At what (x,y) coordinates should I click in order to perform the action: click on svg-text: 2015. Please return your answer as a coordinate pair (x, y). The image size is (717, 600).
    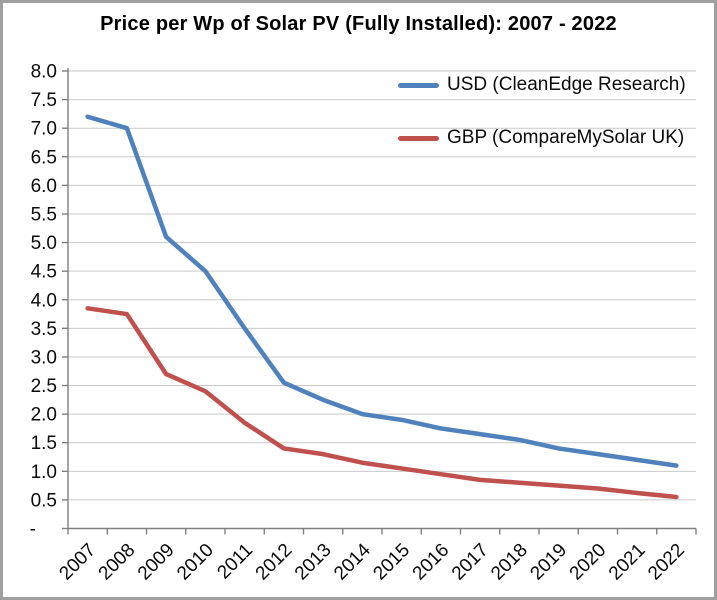
    Looking at the image, I should click on (391, 562).